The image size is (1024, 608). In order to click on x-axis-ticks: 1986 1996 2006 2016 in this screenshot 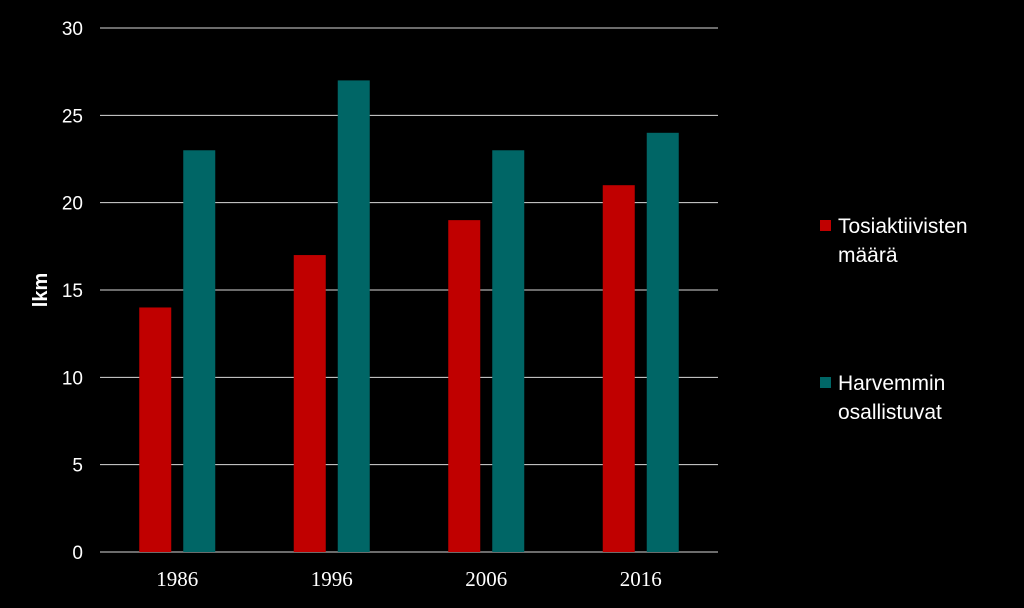, I will do `click(409, 579)`.